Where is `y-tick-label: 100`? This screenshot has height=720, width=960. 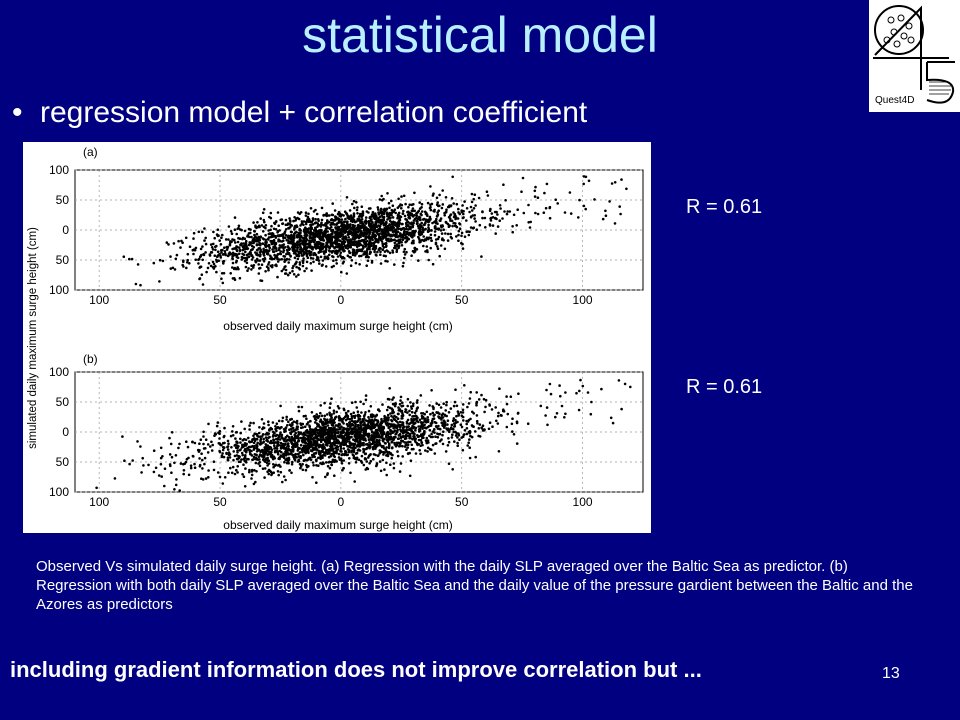 y-tick-label: 100 is located at coordinates (59, 290).